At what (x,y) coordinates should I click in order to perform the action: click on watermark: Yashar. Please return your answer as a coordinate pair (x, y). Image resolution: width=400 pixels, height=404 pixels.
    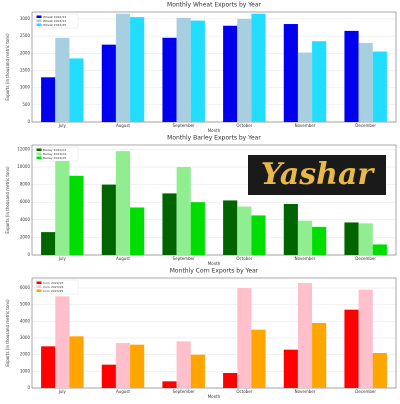
    Looking at the image, I should click on (317, 175).